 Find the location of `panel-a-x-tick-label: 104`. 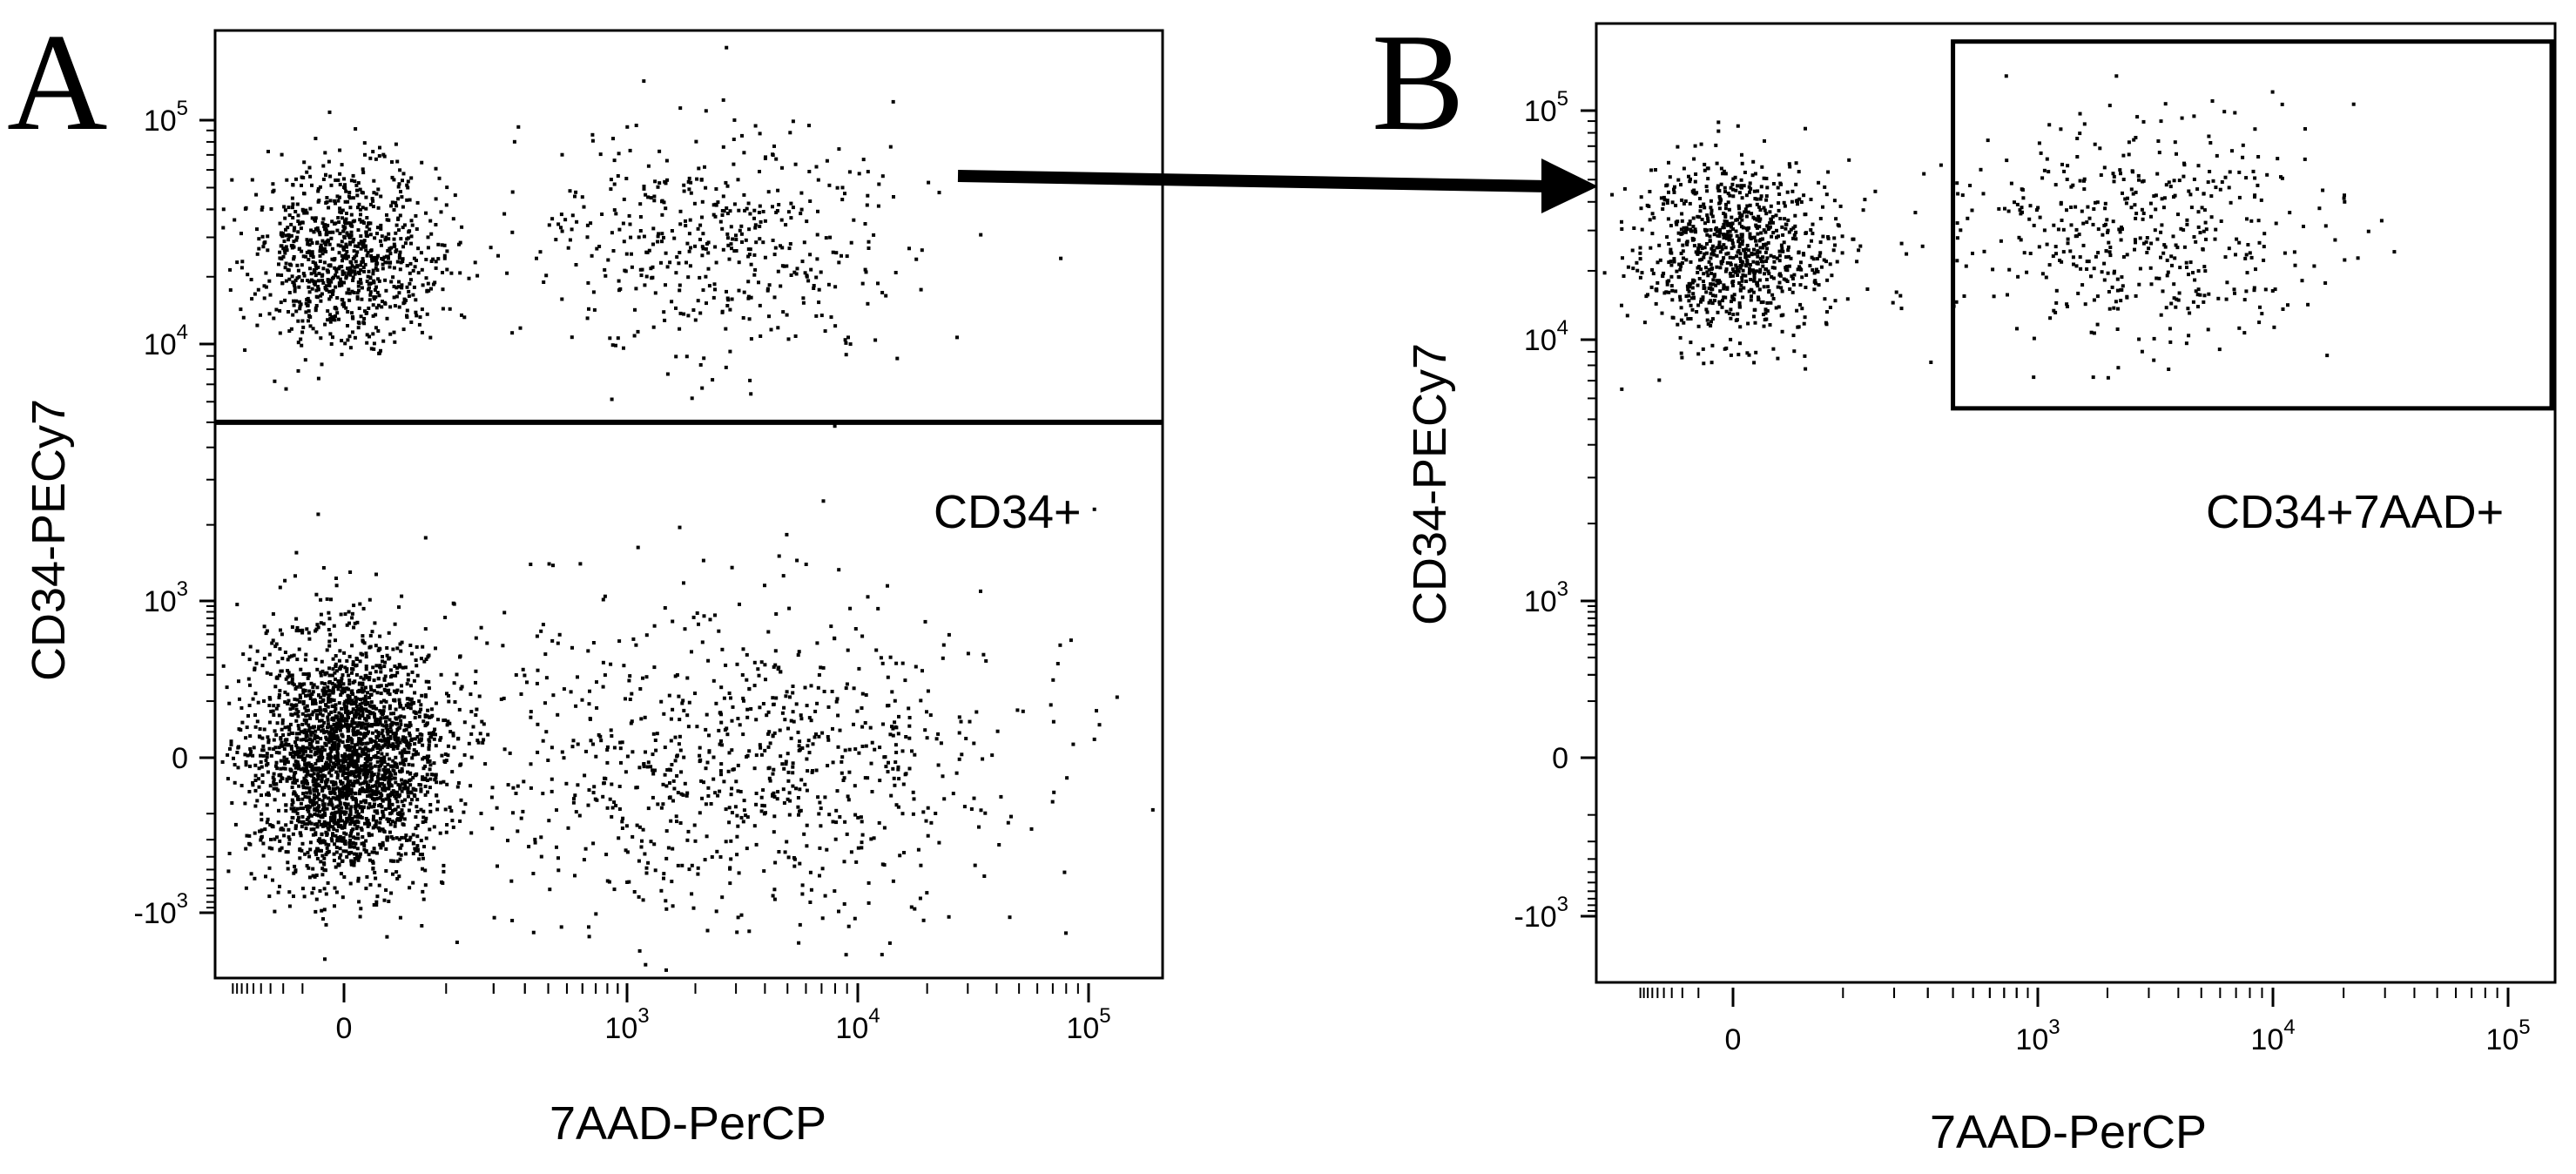

panel-a-x-tick-label: 104 is located at coordinates (858, 1024).